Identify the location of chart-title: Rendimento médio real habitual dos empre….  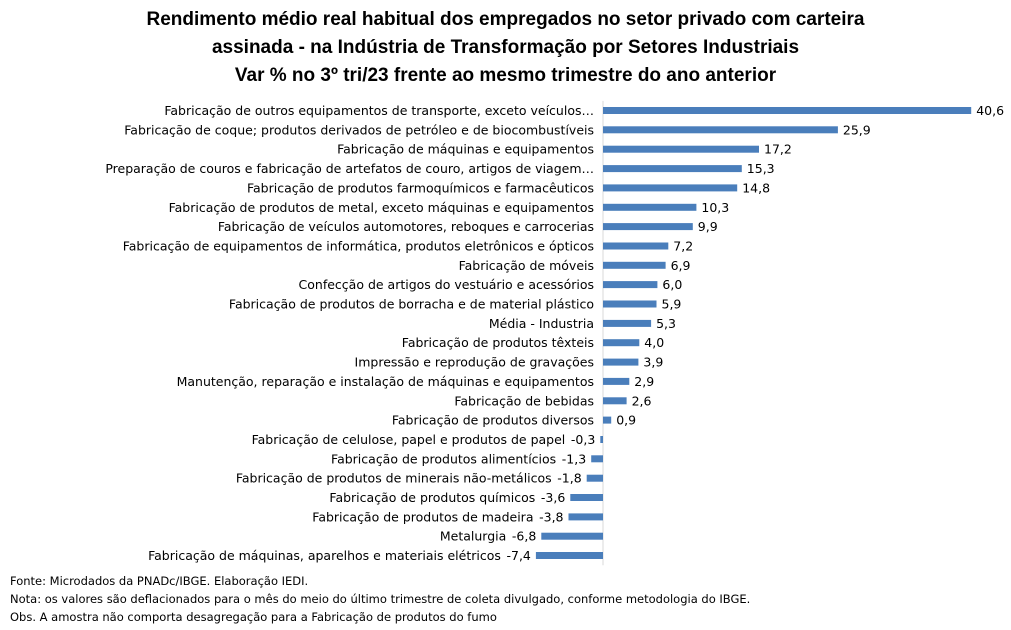
(505, 48).